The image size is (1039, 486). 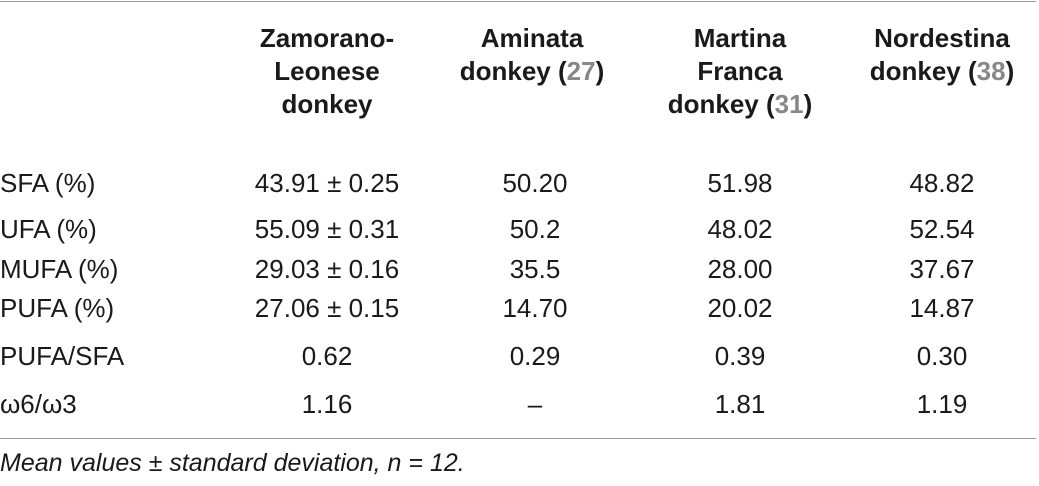 I want to click on reference-link: 31, so click(x=789, y=104).